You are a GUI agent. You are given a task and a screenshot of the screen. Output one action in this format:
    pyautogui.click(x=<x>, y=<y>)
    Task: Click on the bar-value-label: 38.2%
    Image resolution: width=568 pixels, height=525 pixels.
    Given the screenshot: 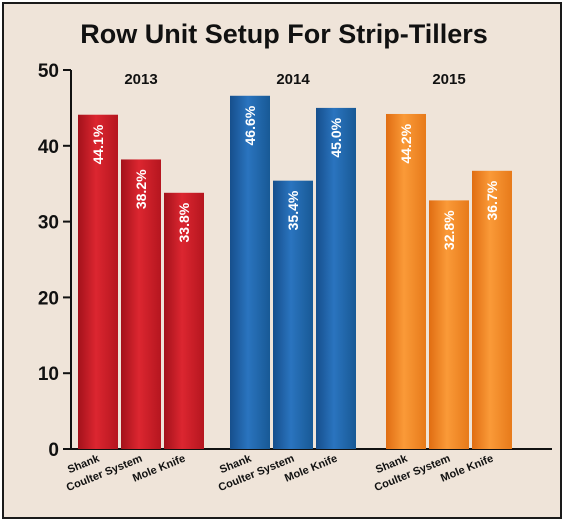 What is the action you would take?
    pyautogui.click(x=141, y=189)
    